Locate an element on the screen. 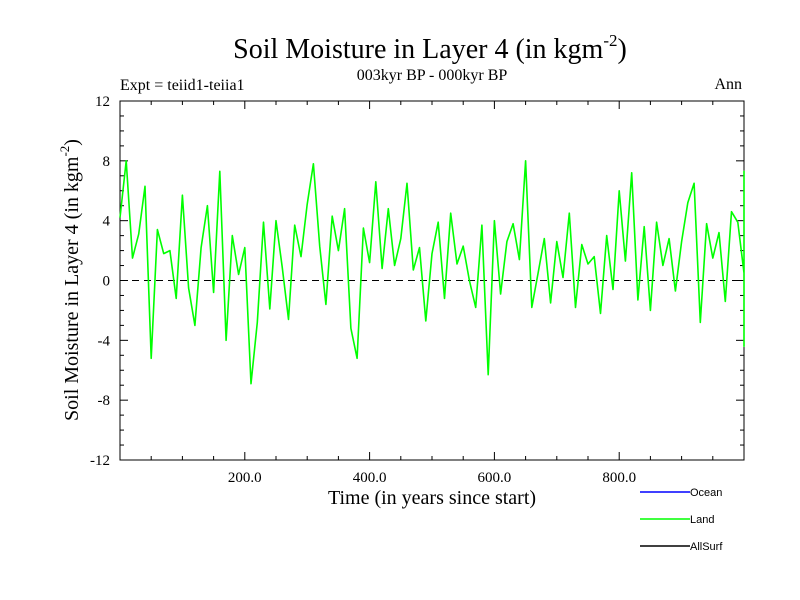  legend-label-ocean: Ocean is located at coordinates (706, 493).